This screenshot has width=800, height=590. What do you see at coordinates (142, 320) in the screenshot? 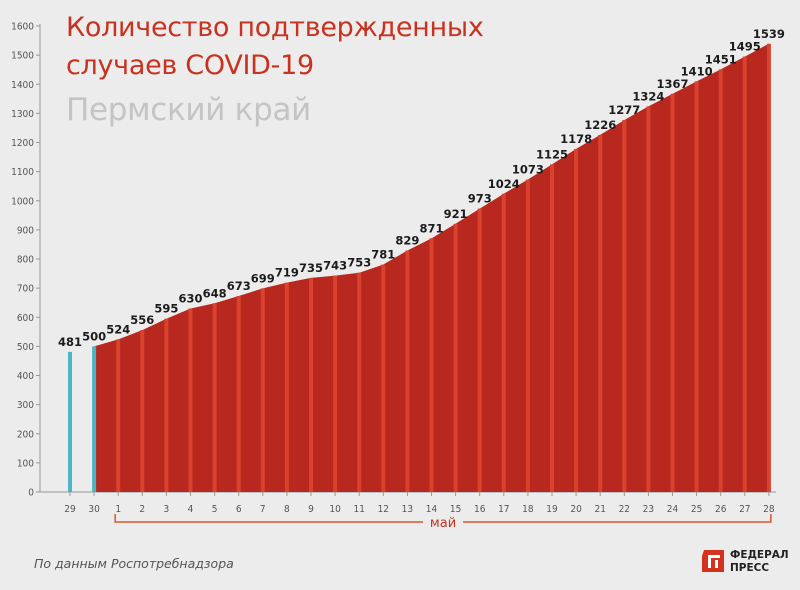
I see `data-label: 556` at bounding box center [142, 320].